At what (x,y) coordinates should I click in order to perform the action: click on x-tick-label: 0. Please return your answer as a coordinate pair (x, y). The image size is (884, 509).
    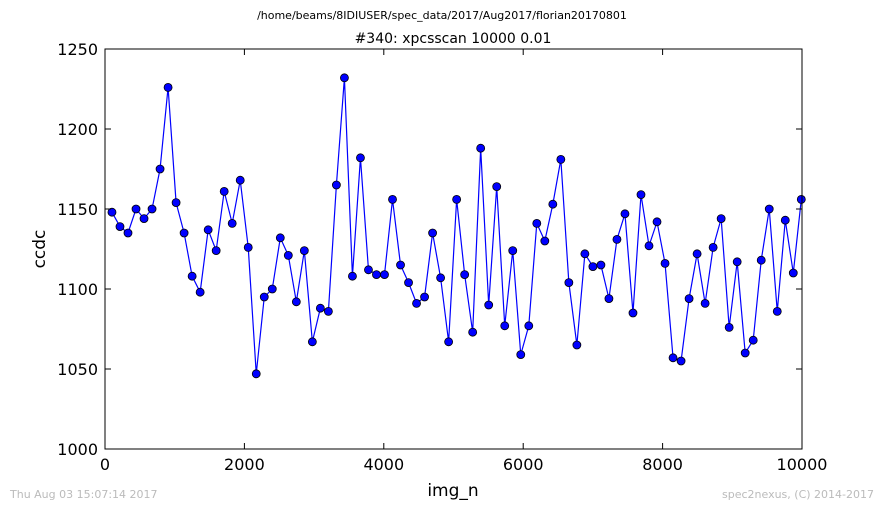
    Looking at the image, I should click on (105, 464).